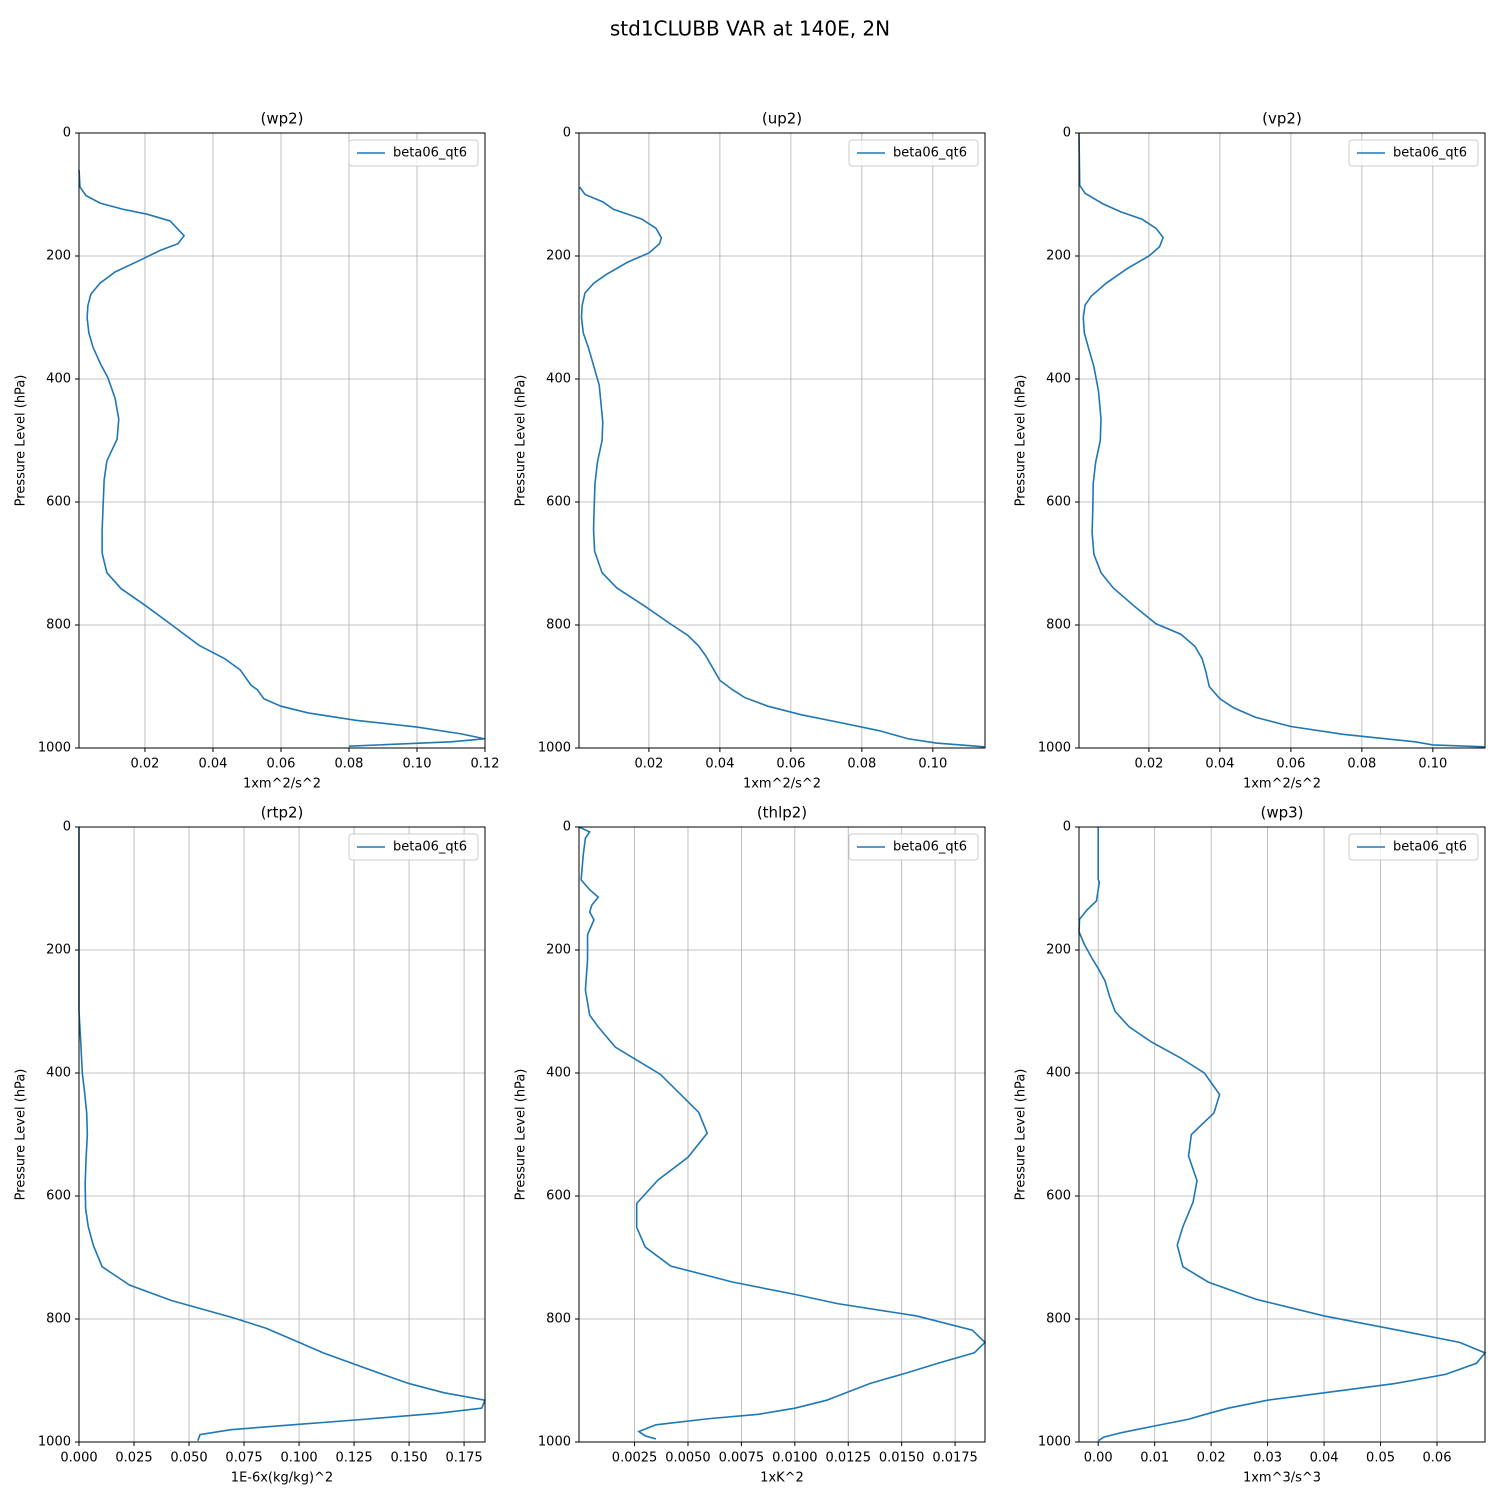 Image resolution: width=1500 pixels, height=1500 pixels. I want to click on x-axis-label: 1xK^2, so click(782, 1478).